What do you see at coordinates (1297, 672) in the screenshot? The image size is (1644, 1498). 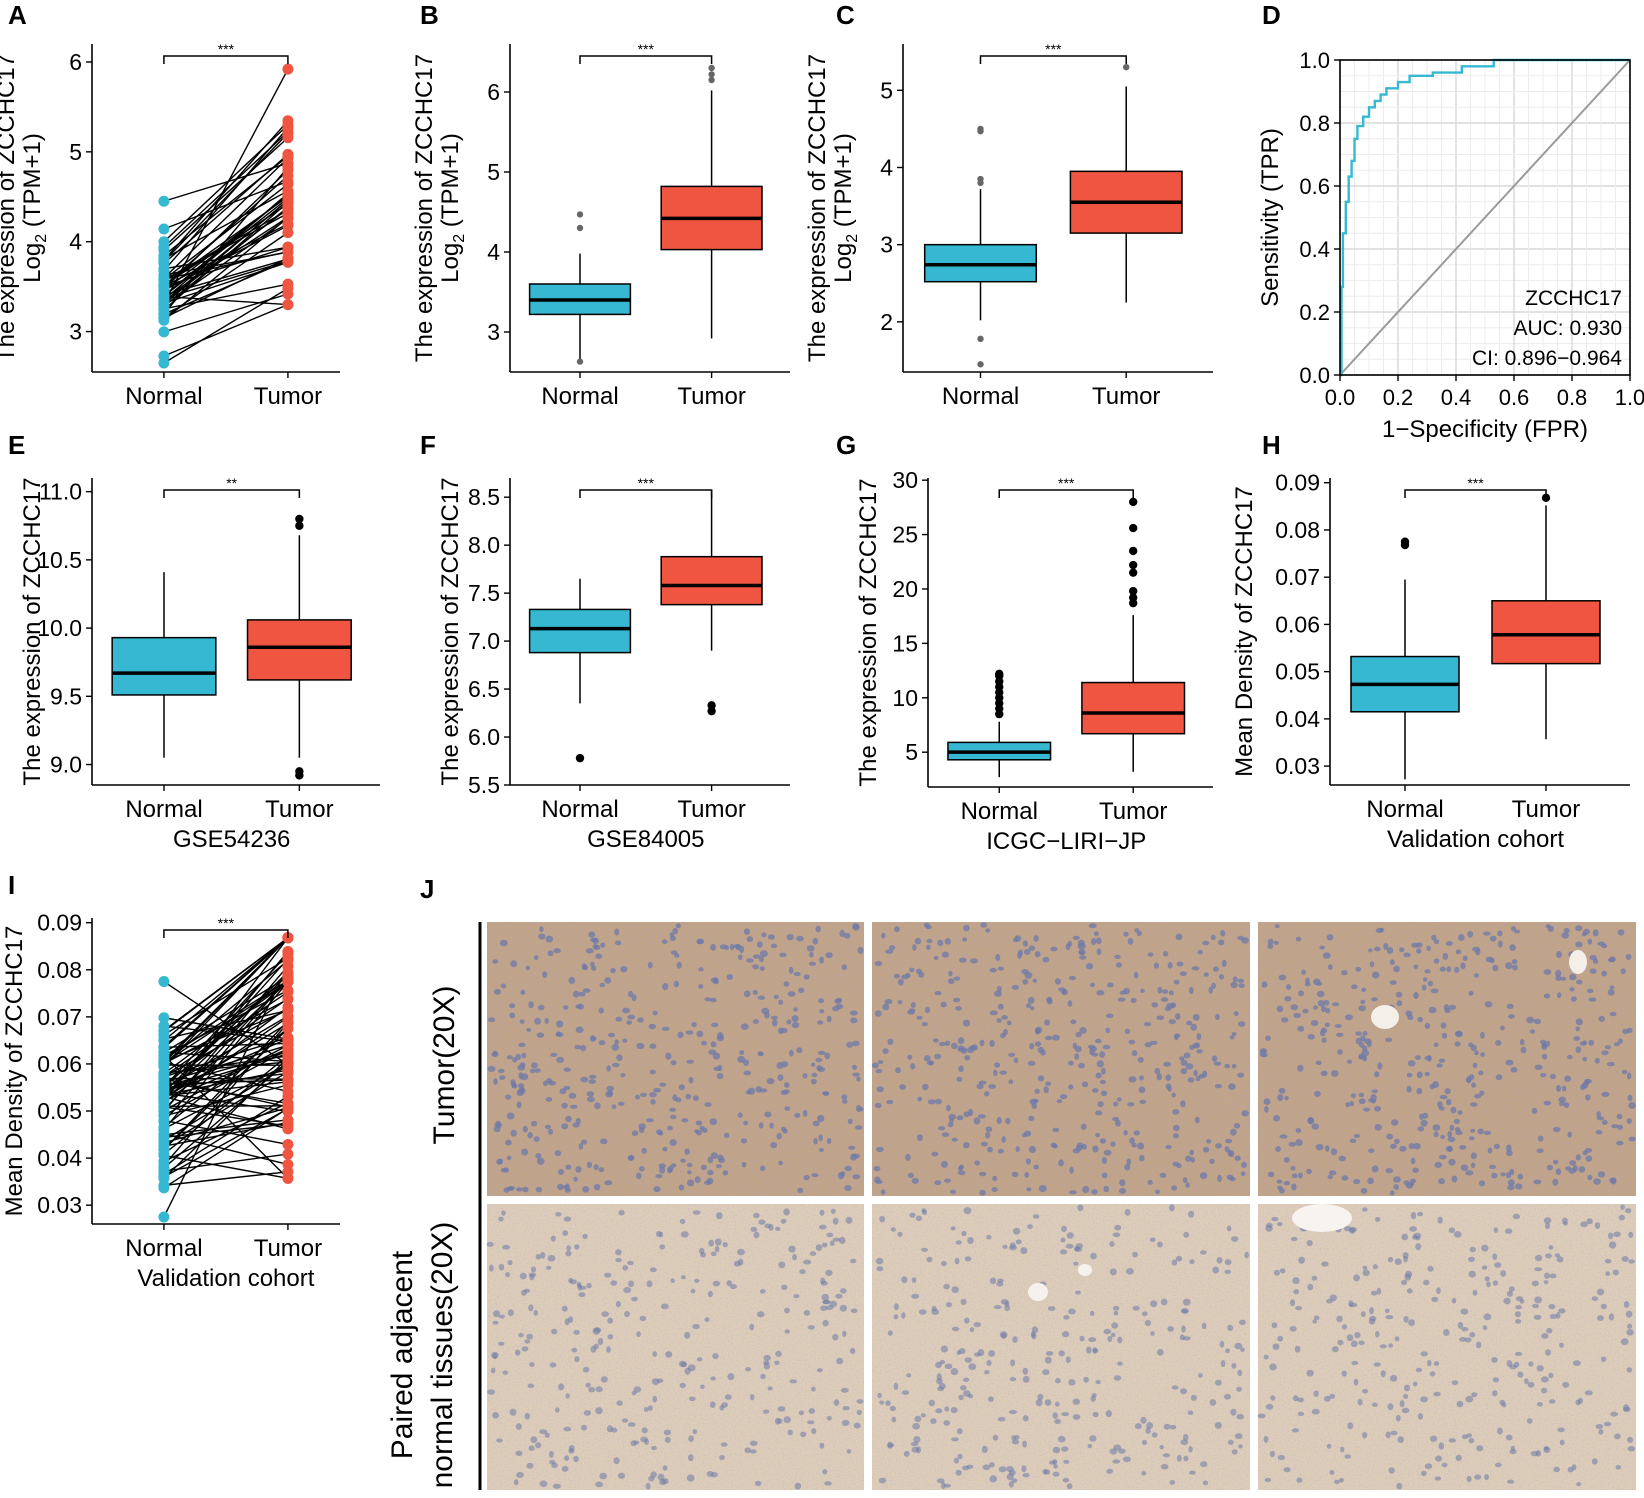 I see `y-tick-label: 0.05` at bounding box center [1297, 672].